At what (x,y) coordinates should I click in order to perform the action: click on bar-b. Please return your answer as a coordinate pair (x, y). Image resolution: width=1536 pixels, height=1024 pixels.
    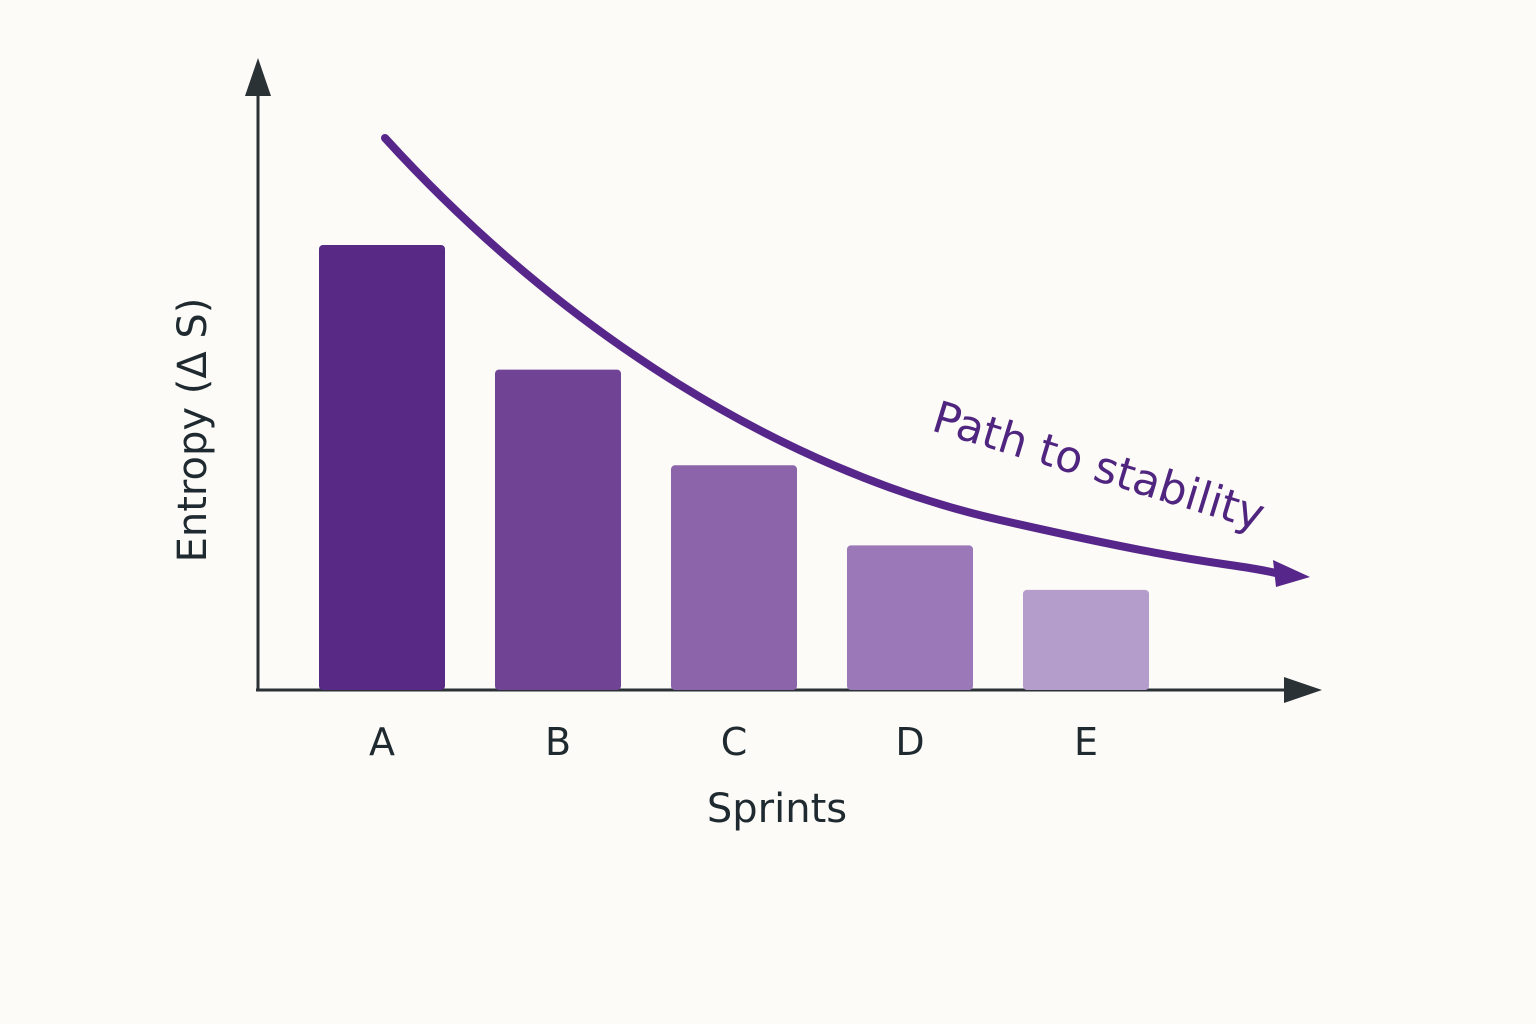
    Looking at the image, I should click on (558, 529).